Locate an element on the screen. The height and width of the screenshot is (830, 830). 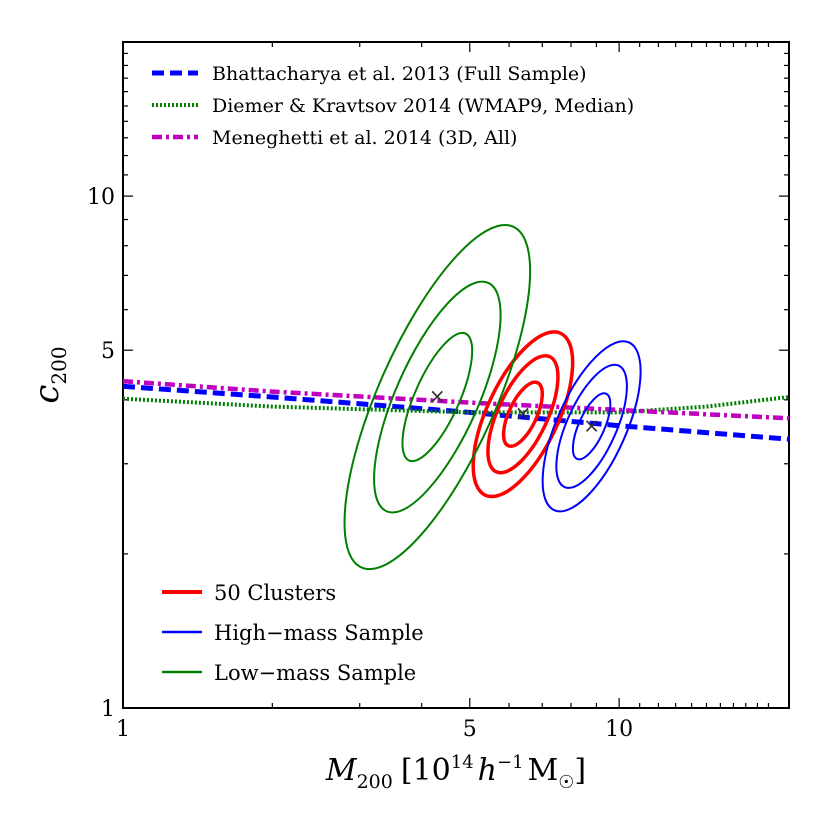
y-axis-title: c200 is located at coordinates (49, 374).